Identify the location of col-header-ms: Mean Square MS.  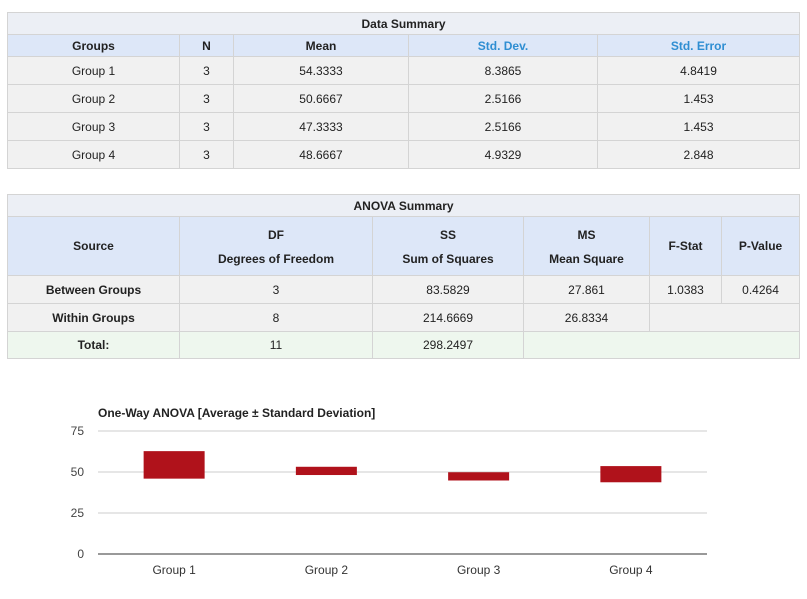
(586, 246).